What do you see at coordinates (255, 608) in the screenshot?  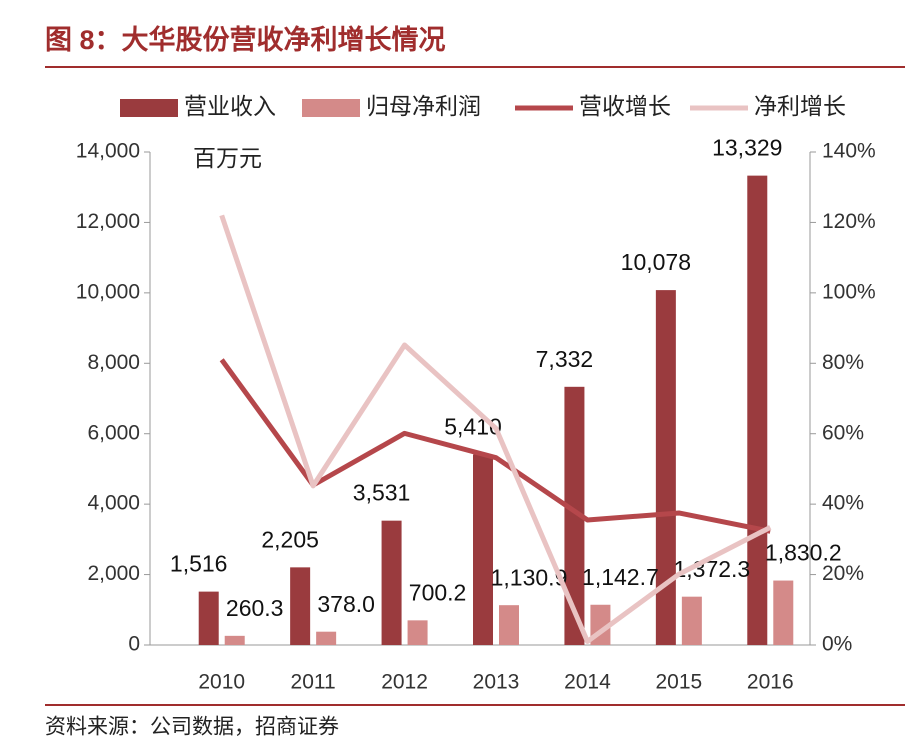 I see `value-label: 260.3` at bounding box center [255, 608].